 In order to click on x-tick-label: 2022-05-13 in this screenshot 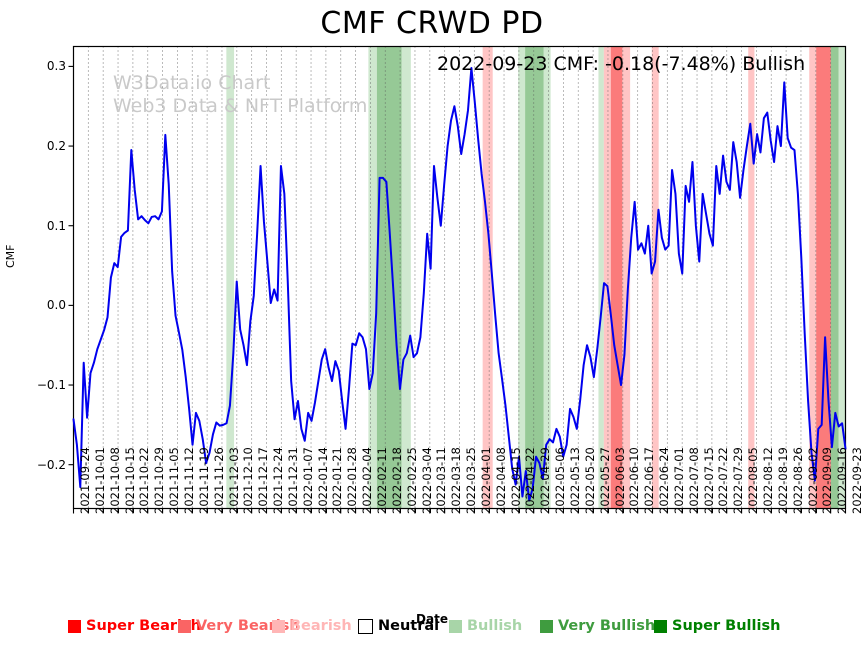, I will do `click(574, 480)`.